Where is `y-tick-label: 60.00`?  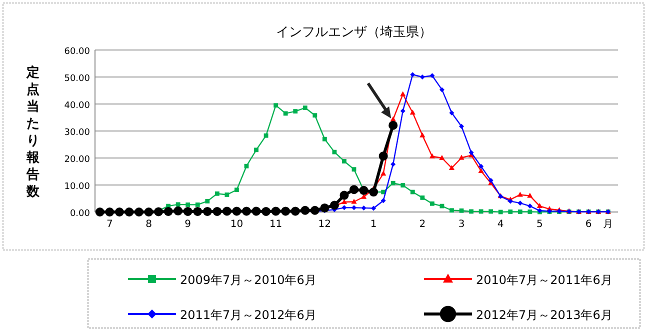
y-tick-label: 60.00 is located at coordinates (77, 52).